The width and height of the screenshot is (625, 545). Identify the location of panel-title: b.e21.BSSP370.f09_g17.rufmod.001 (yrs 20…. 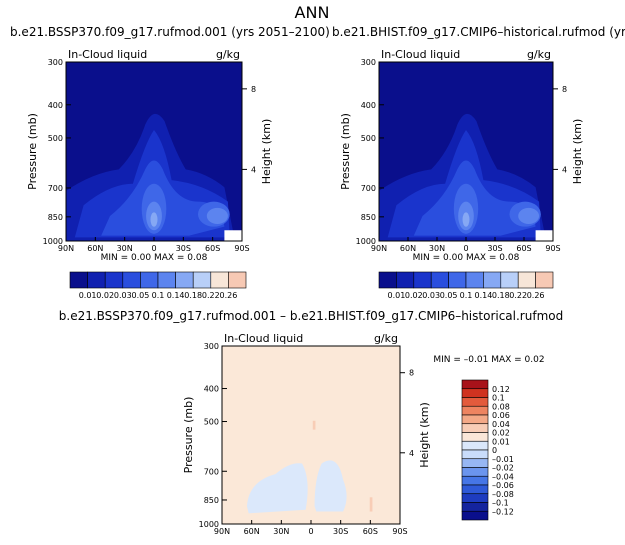
(170, 32).